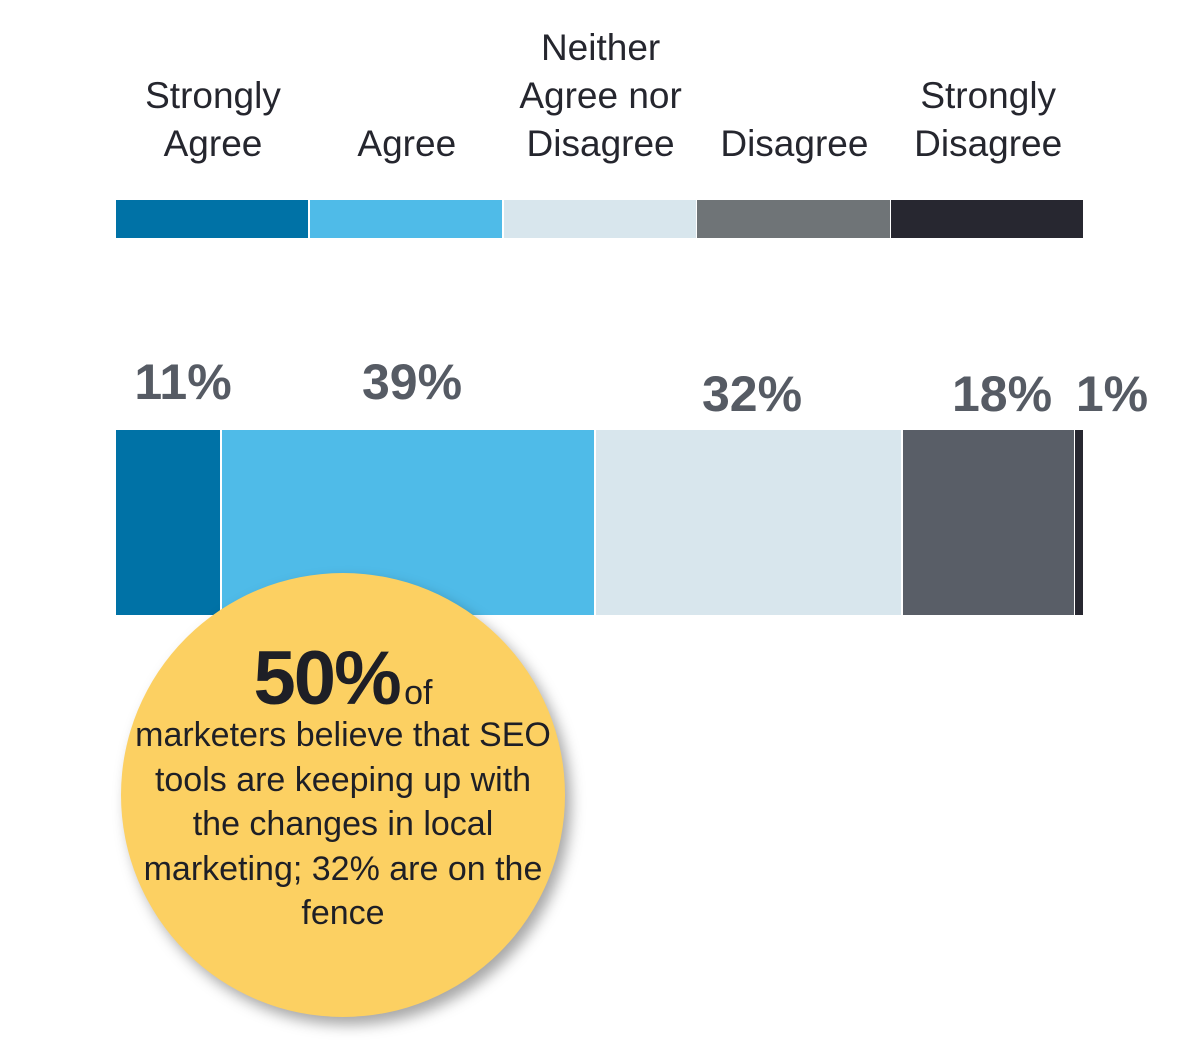 The image size is (1200, 1053). Describe the element at coordinates (1112, 394) in the screenshot. I see `value-label: 1%` at that location.